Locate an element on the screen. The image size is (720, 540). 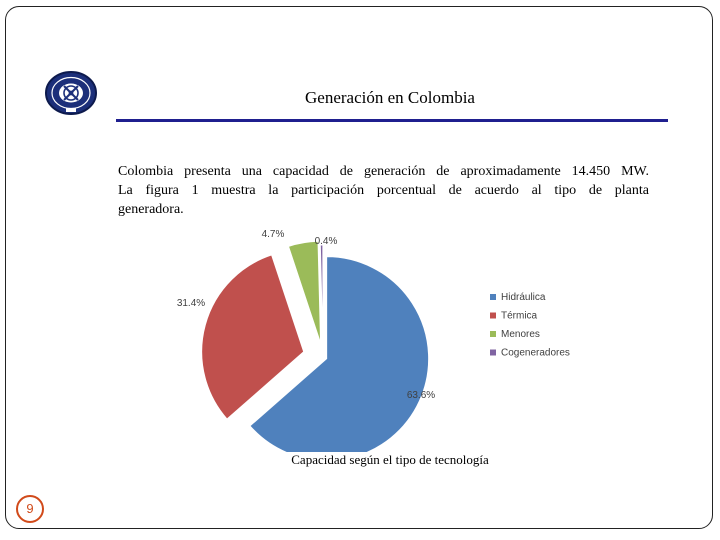
page-number-badge is located at coordinates (30, 509).